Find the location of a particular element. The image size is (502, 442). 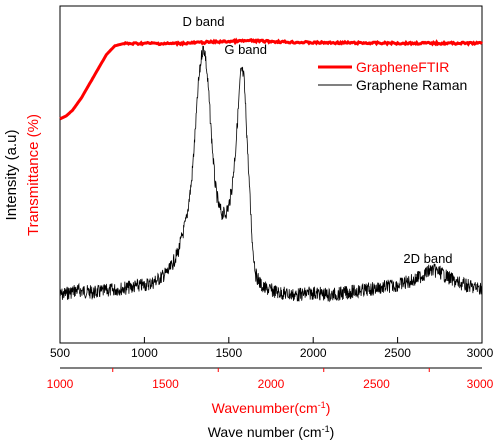

raman-x-tick-label: 3000 is located at coordinates (480, 353).